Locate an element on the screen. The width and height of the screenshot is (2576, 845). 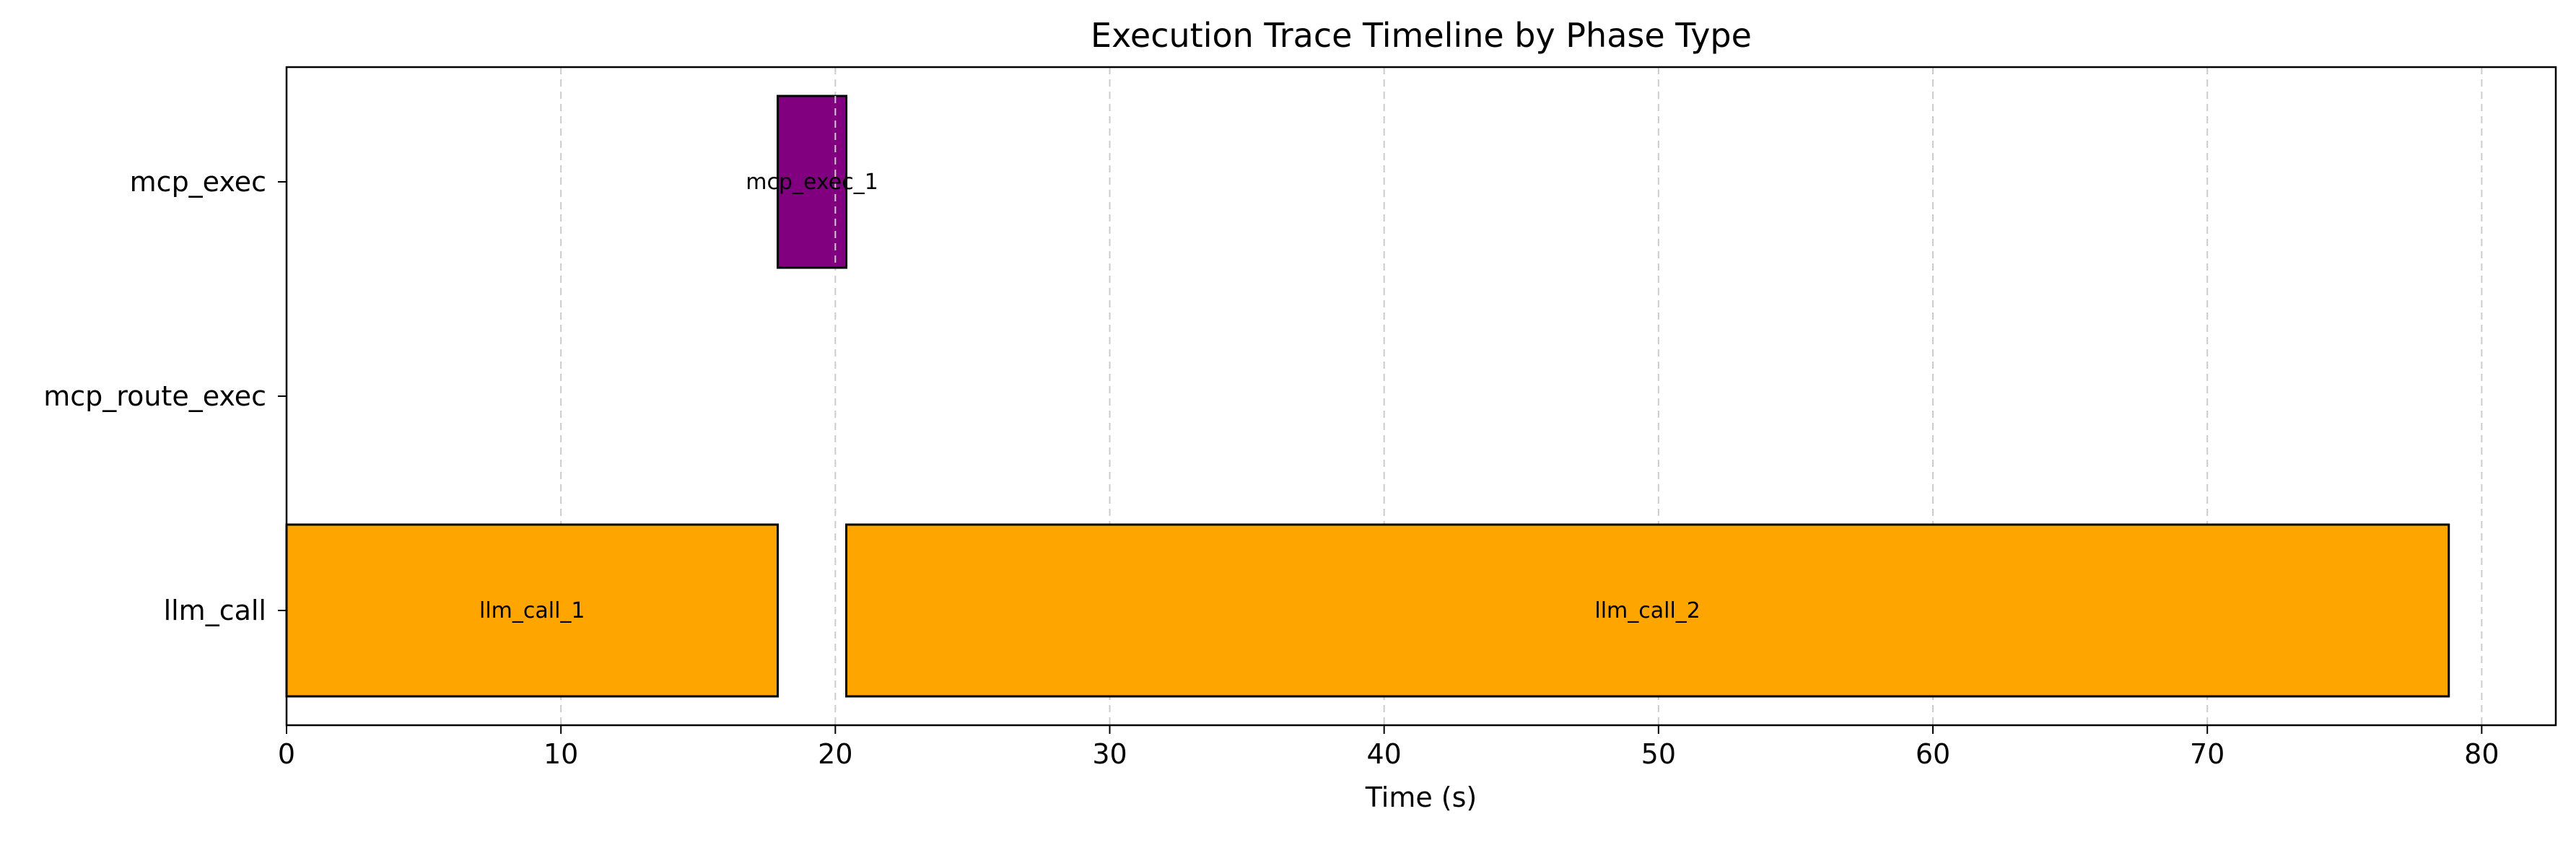
x-tick-label: 80 is located at coordinates (2481, 754).